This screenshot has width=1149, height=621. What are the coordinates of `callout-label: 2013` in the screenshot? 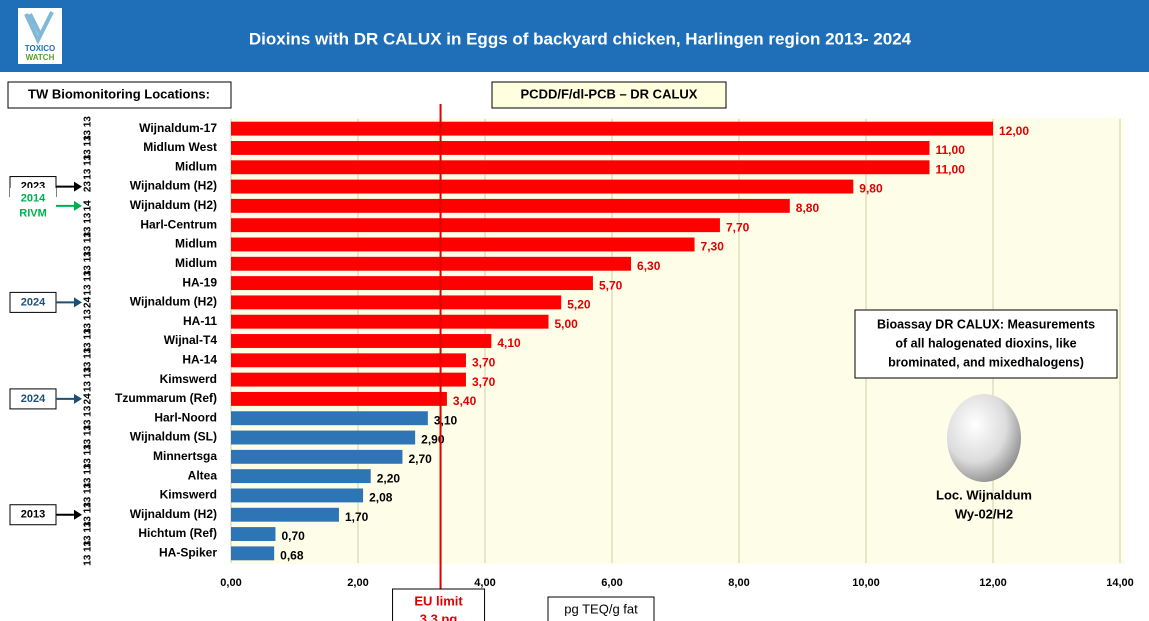 It's located at (33, 515).